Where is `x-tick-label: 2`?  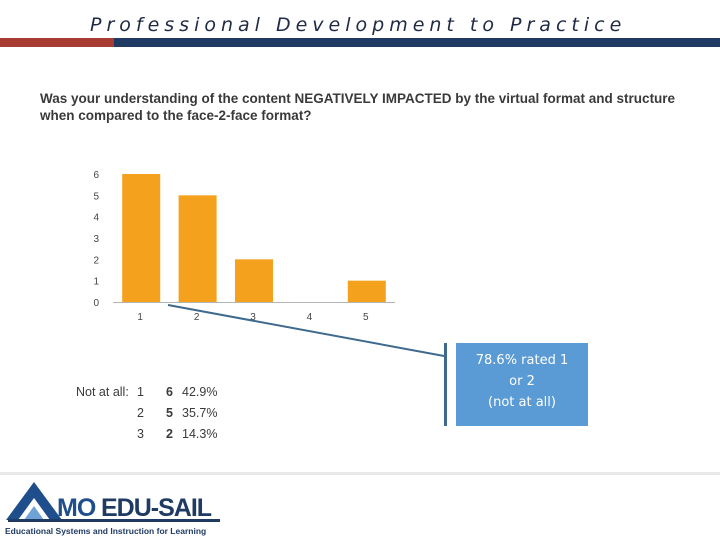 x-tick-label: 2 is located at coordinates (197, 317).